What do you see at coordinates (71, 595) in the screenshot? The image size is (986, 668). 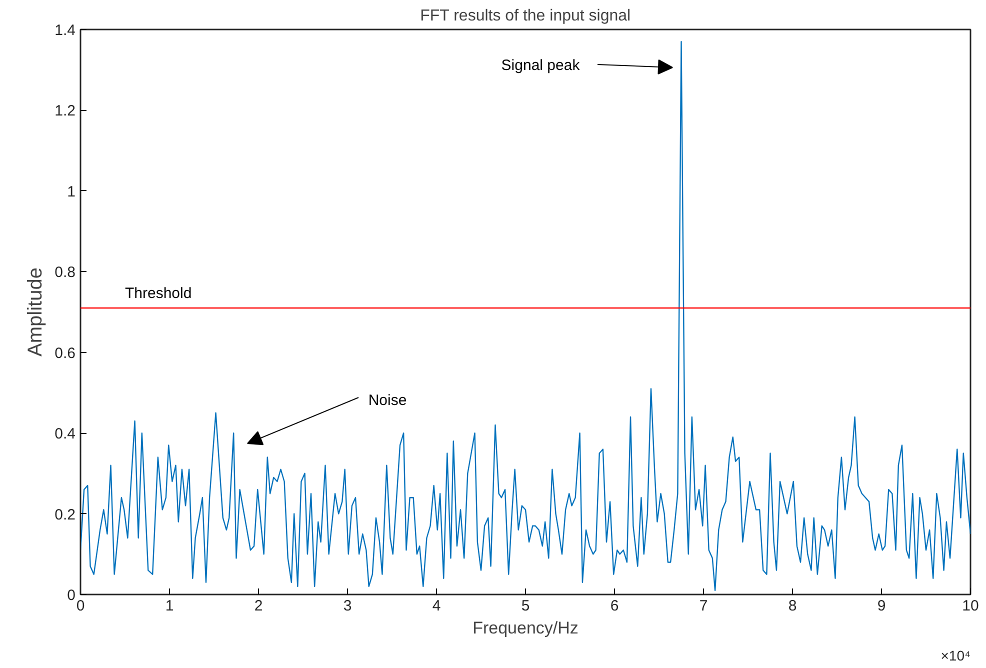 I see `y-tick-label: 0` at bounding box center [71, 595].